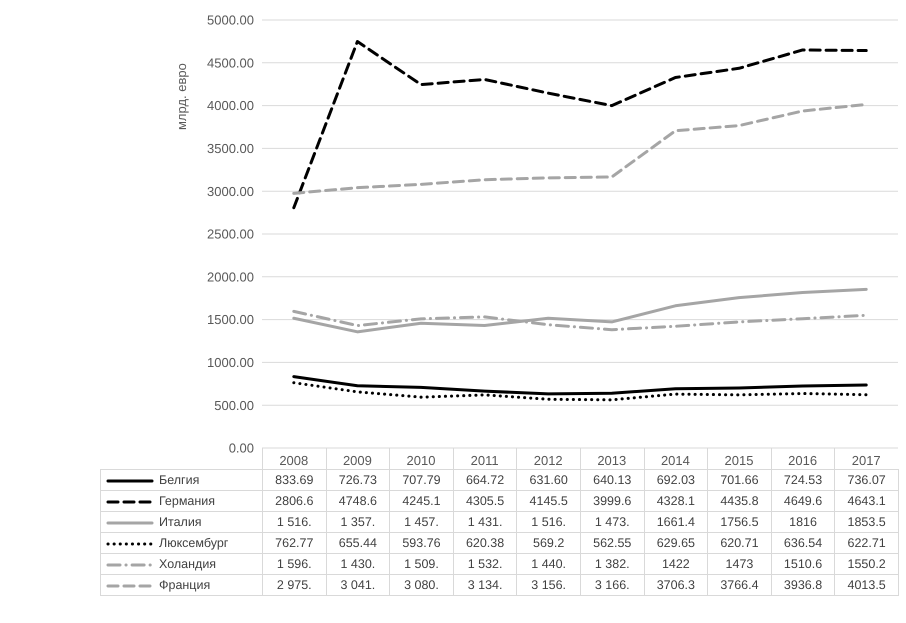  What do you see at coordinates (422, 480) in the screenshot?
I see `data-label: 707.79` at bounding box center [422, 480].